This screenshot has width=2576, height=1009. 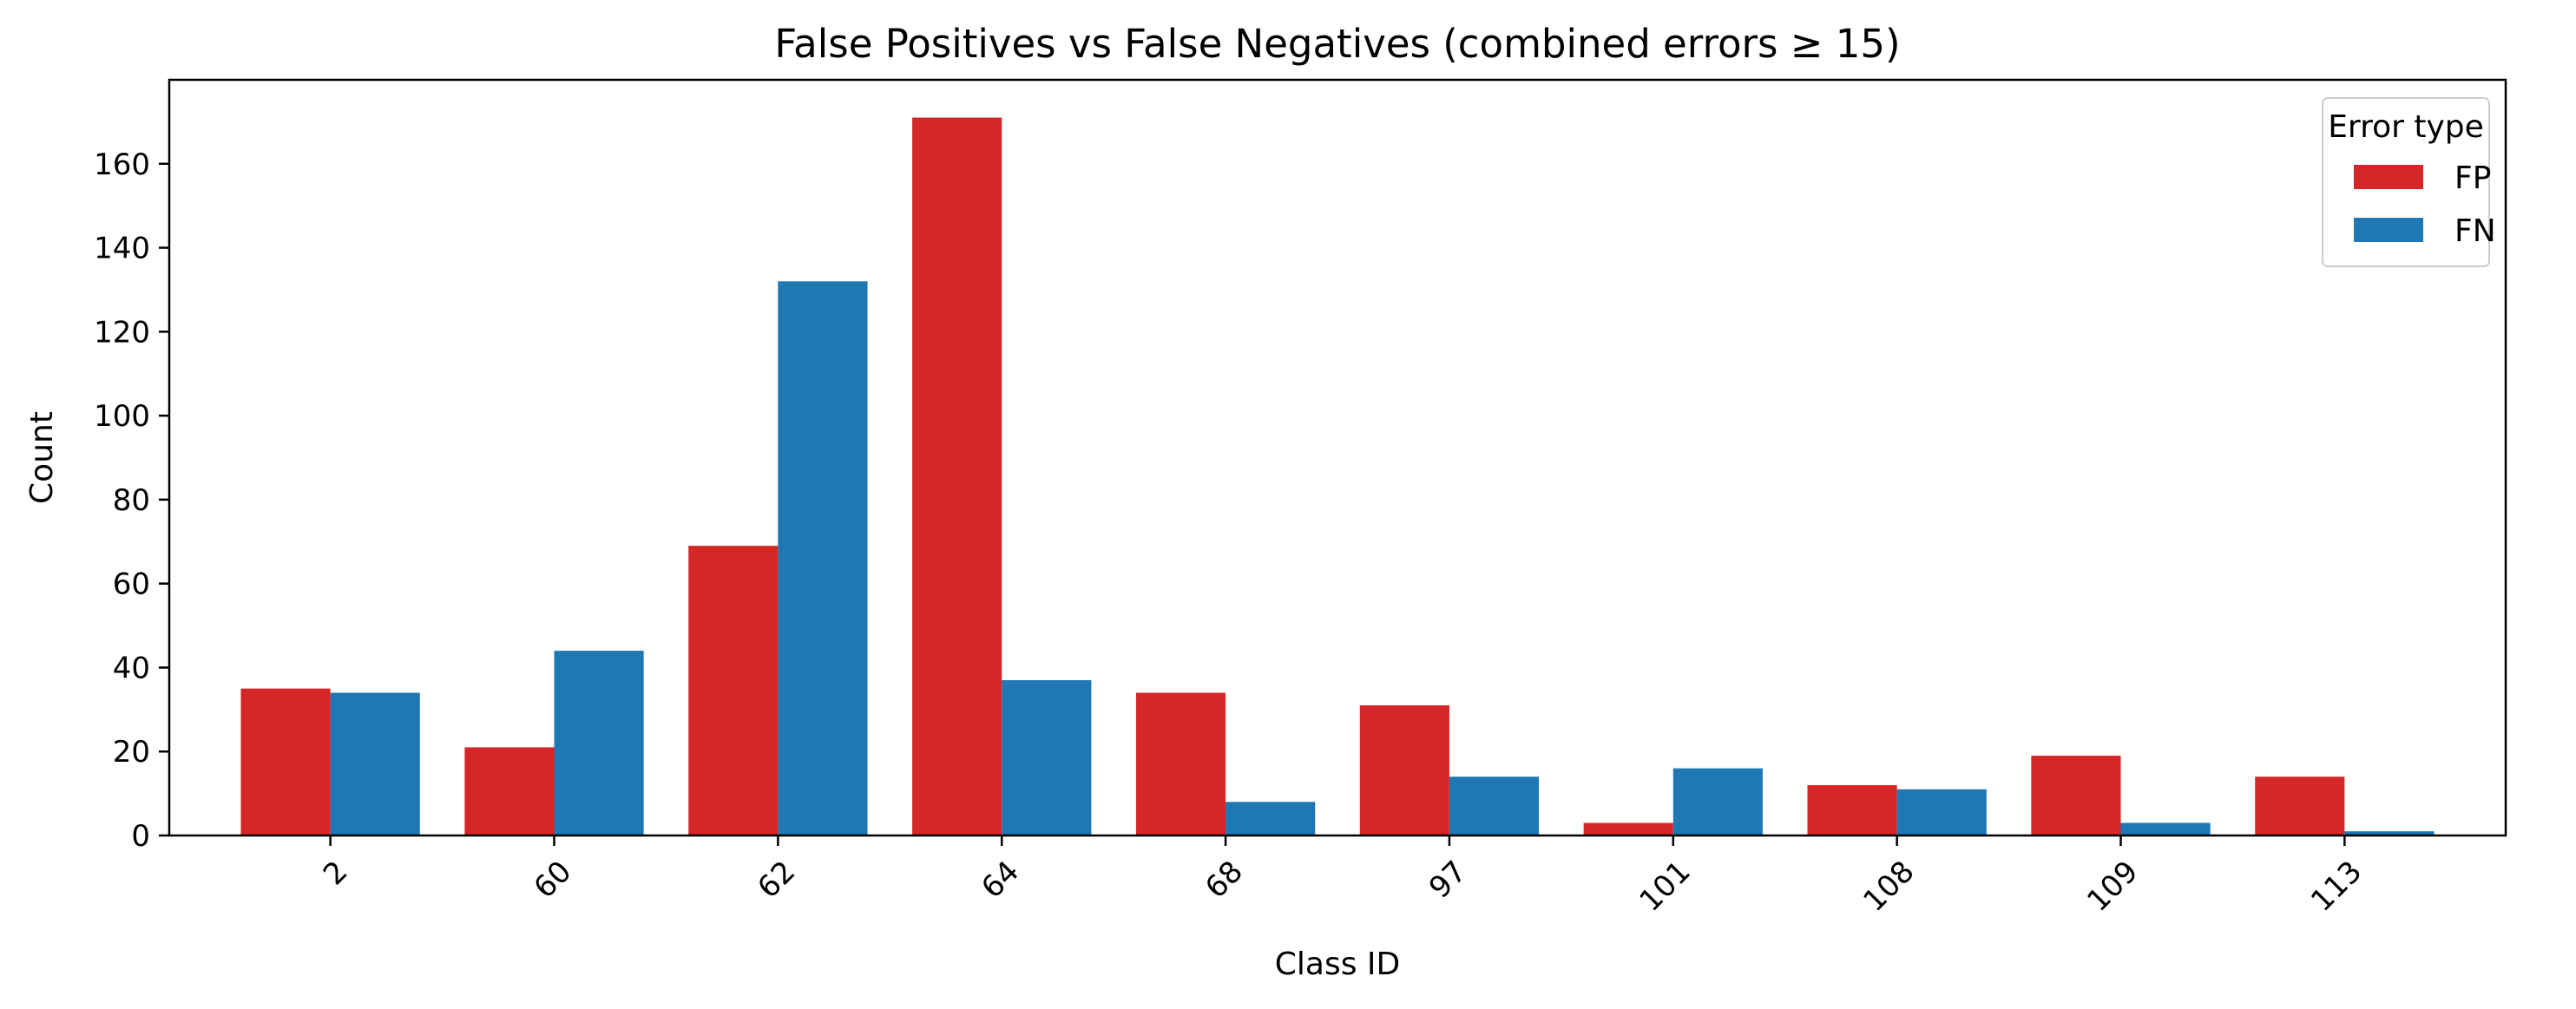 I want to click on legend-swatch-fp, so click(x=2388, y=177).